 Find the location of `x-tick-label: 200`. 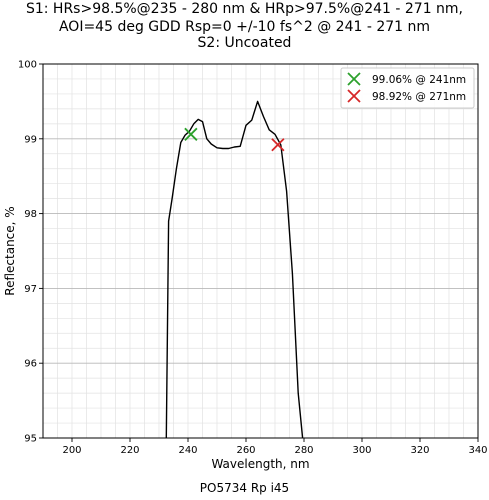

x-tick-label: 200 is located at coordinates (71, 450).